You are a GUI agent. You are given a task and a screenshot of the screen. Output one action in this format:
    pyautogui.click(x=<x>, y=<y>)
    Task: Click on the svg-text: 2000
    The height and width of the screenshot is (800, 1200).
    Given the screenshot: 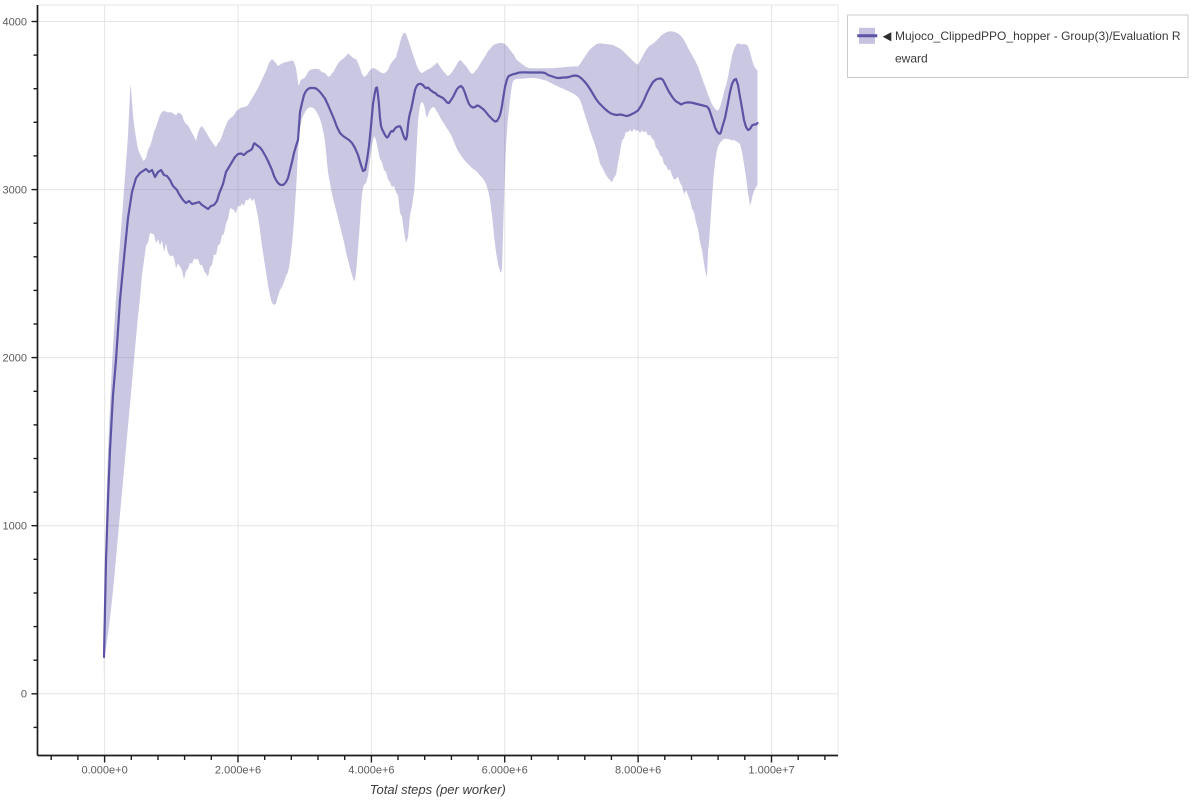 What is the action you would take?
    pyautogui.click(x=15, y=359)
    